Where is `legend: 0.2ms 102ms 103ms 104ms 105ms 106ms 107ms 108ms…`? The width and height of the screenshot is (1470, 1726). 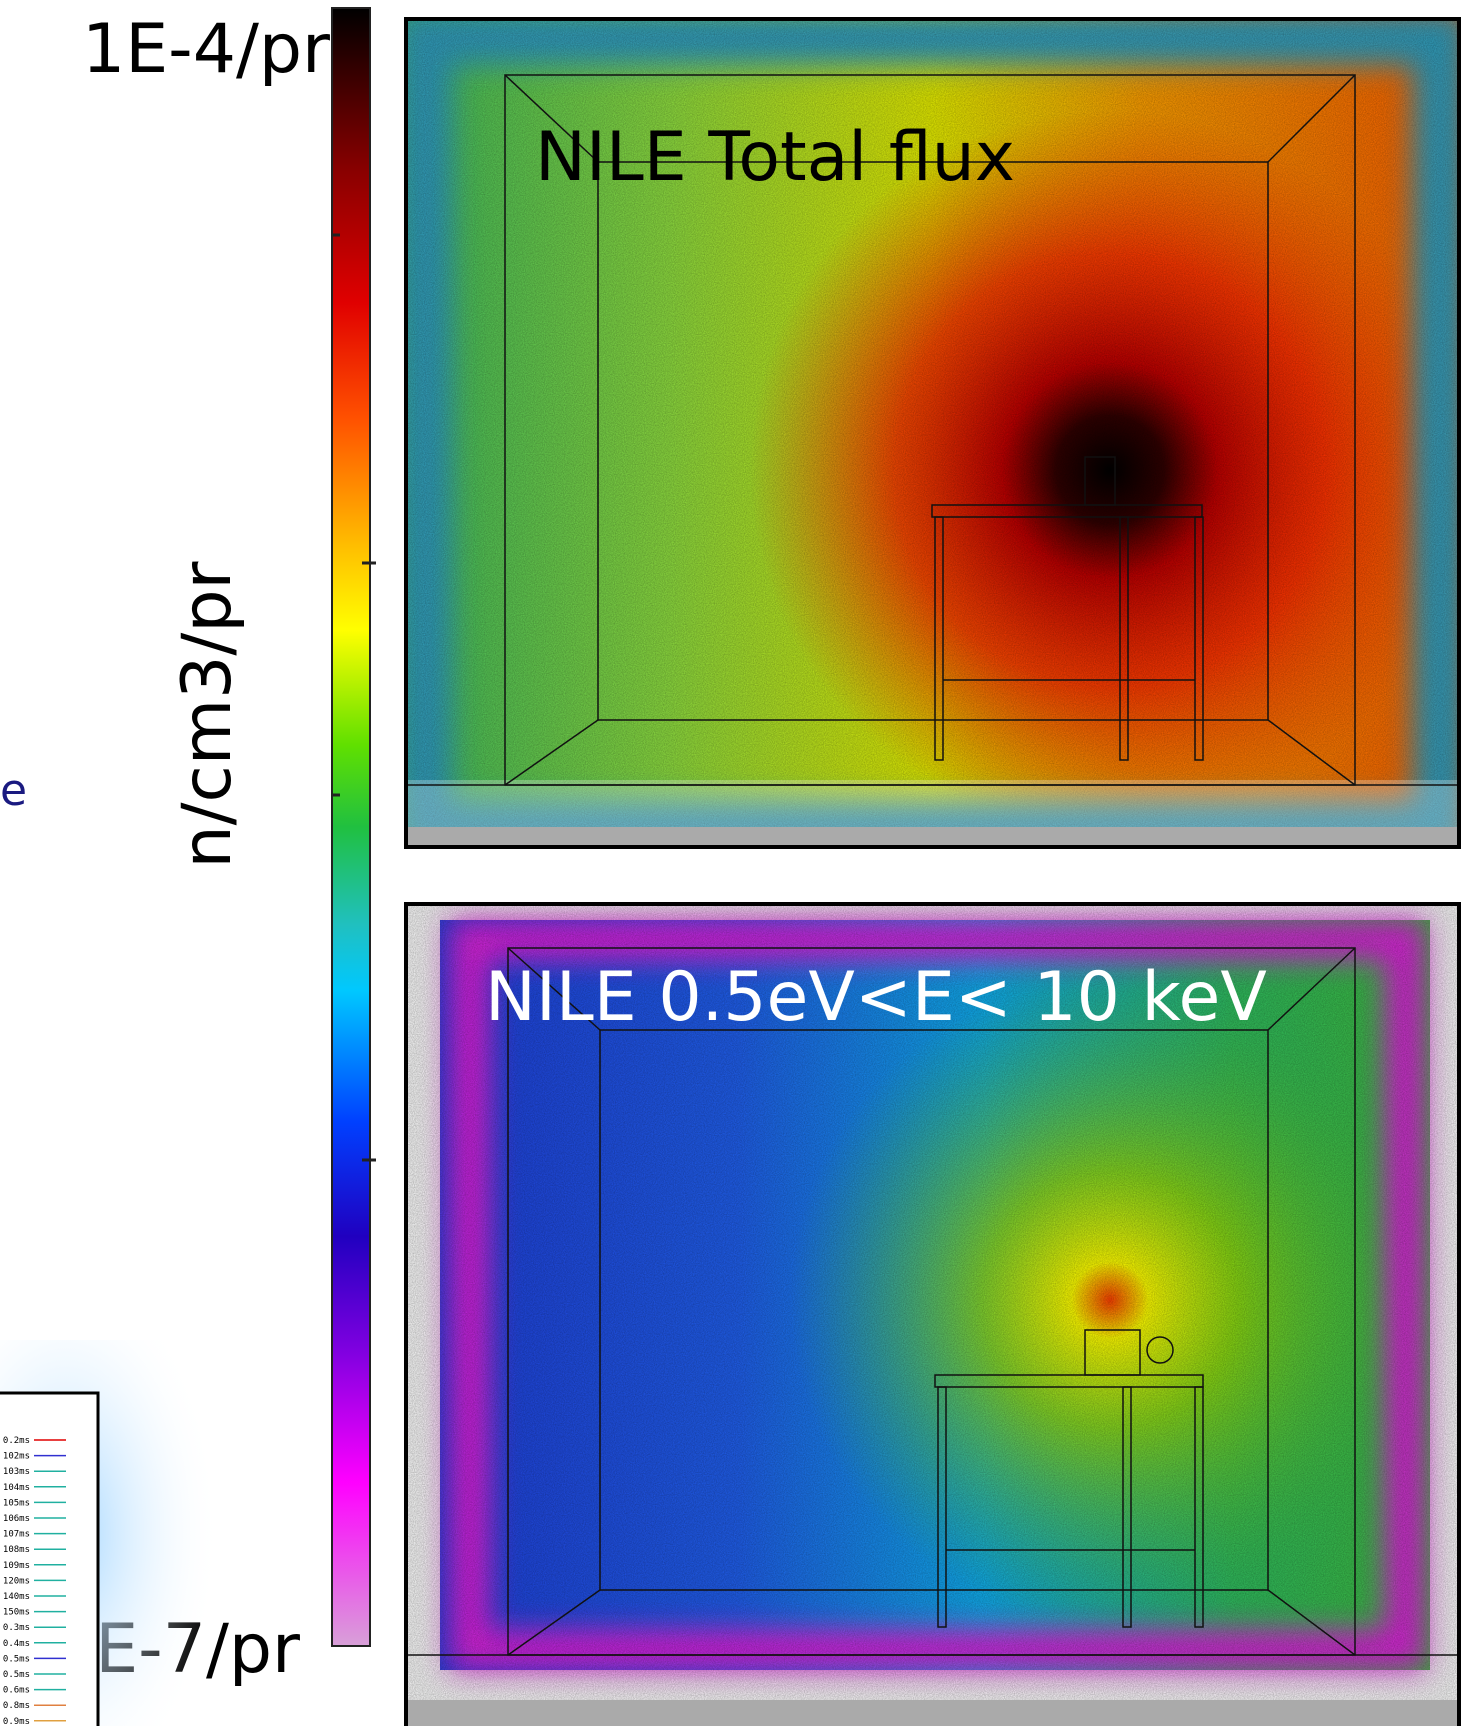
legend: 0.2ms 102ms 103ms 104ms 105ms 106ms 107ms 108ms… is located at coordinates (34, 1581).